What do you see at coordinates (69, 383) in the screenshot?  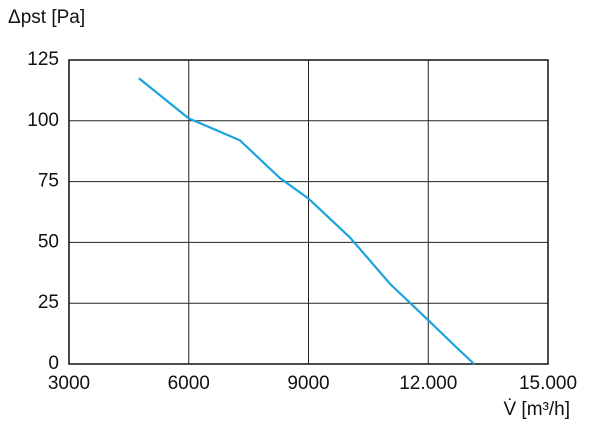 I see `x-tick-label: 3000` at bounding box center [69, 383].